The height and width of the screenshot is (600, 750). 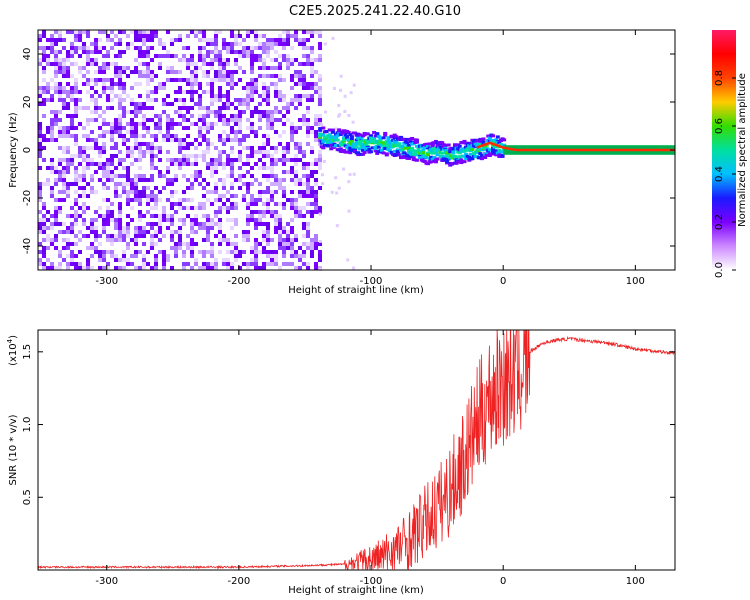 I want to click on colorbar-gradient, so click(x=724, y=150).